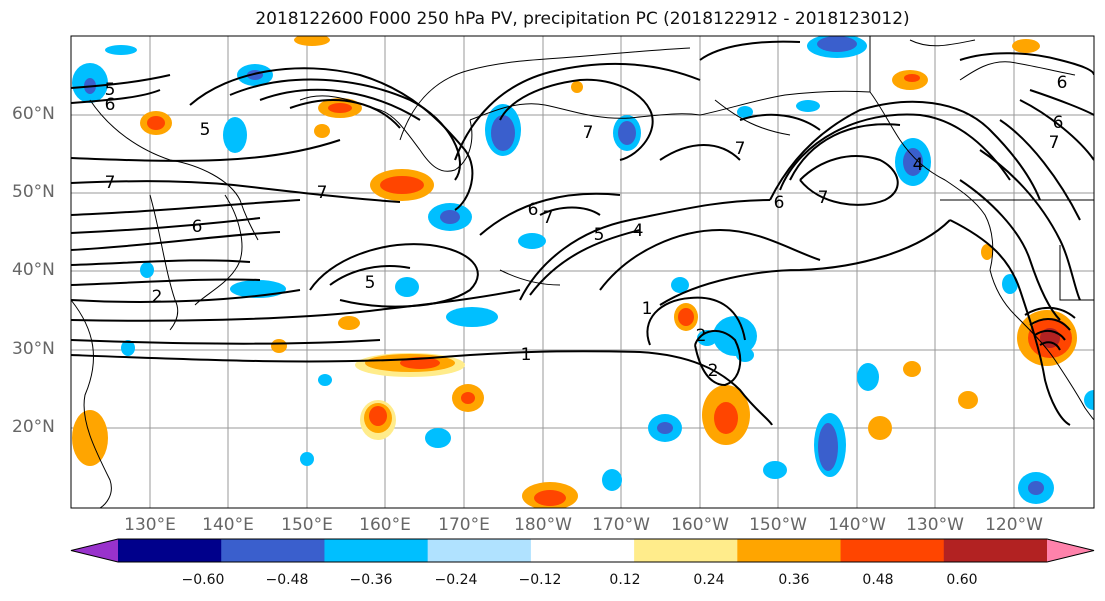  What do you see at coordinates (709, 580) in the screenshot?
I see `colorbar-tick-label: 0.24` at bounding box center [709, 580].